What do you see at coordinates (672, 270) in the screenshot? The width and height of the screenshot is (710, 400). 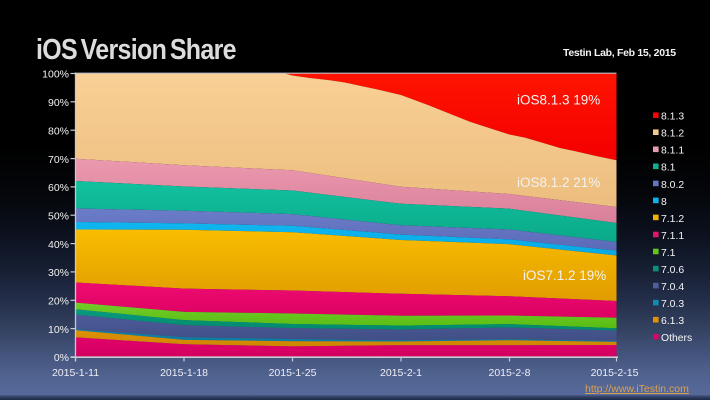 I see `svg-text: 7.0.6` at bounding box center [672, 270].